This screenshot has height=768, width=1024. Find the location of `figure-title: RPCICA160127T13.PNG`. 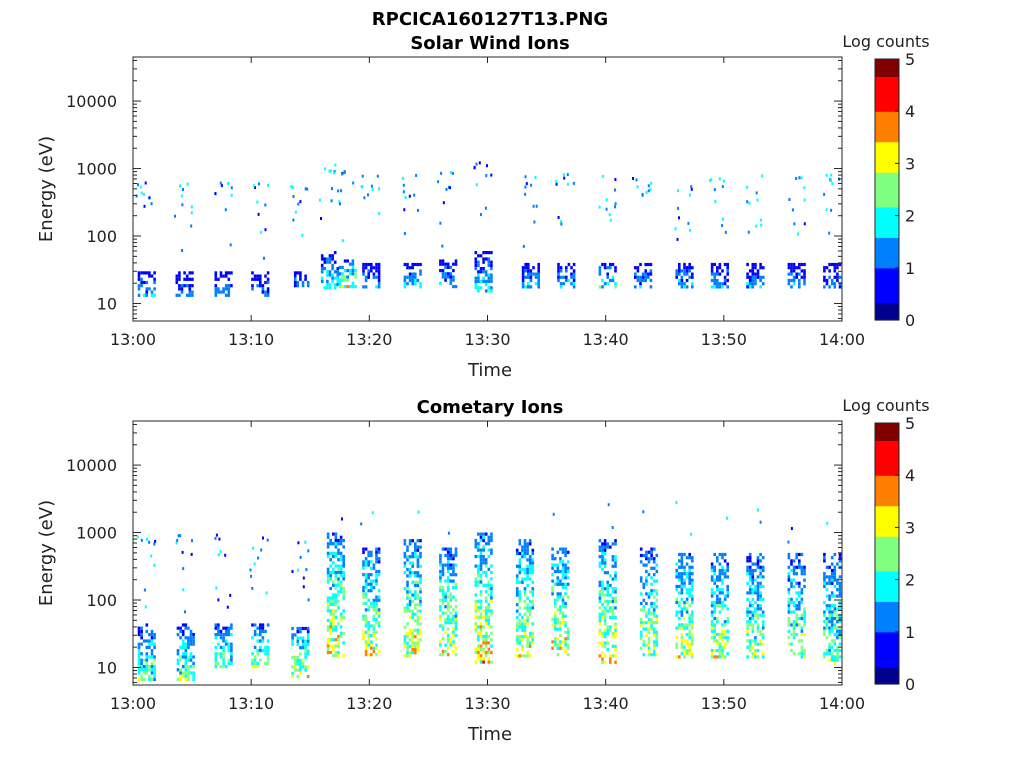

figure-title: RPCICA160127T13.PNG is located at coordinates (490, 19).